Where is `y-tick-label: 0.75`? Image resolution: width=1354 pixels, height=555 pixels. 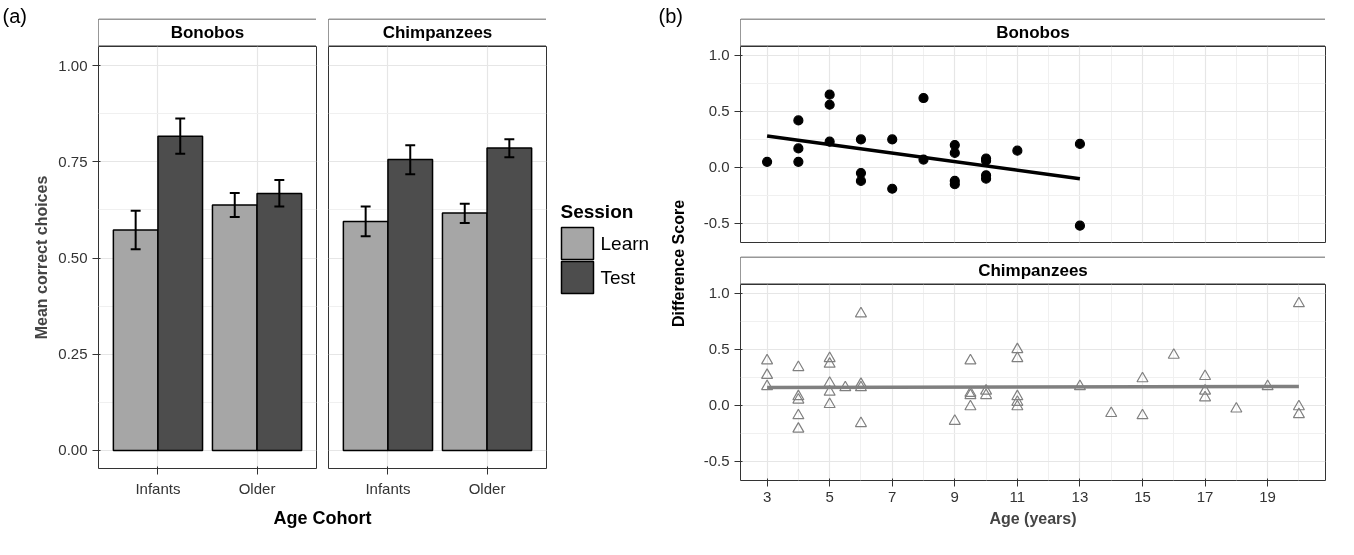
y-tick-label: 0.75 is located at coordinates (73, 161).